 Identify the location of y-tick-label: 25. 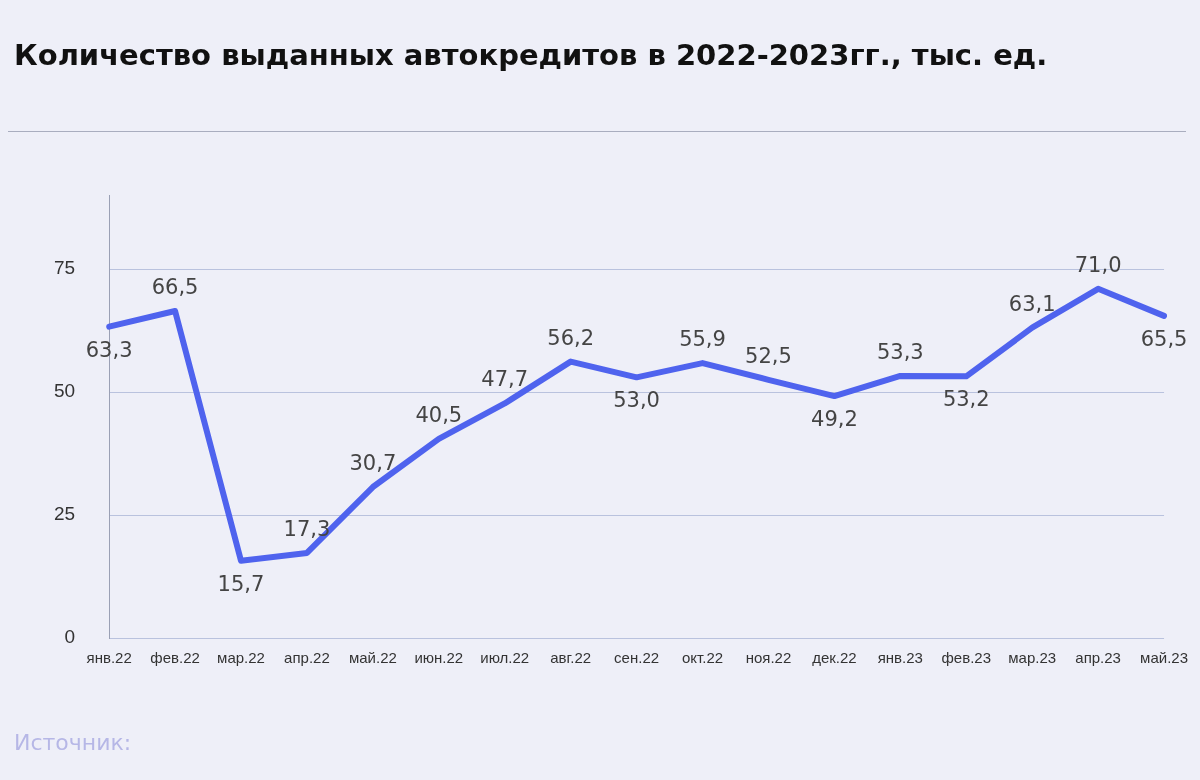
(64, 514).